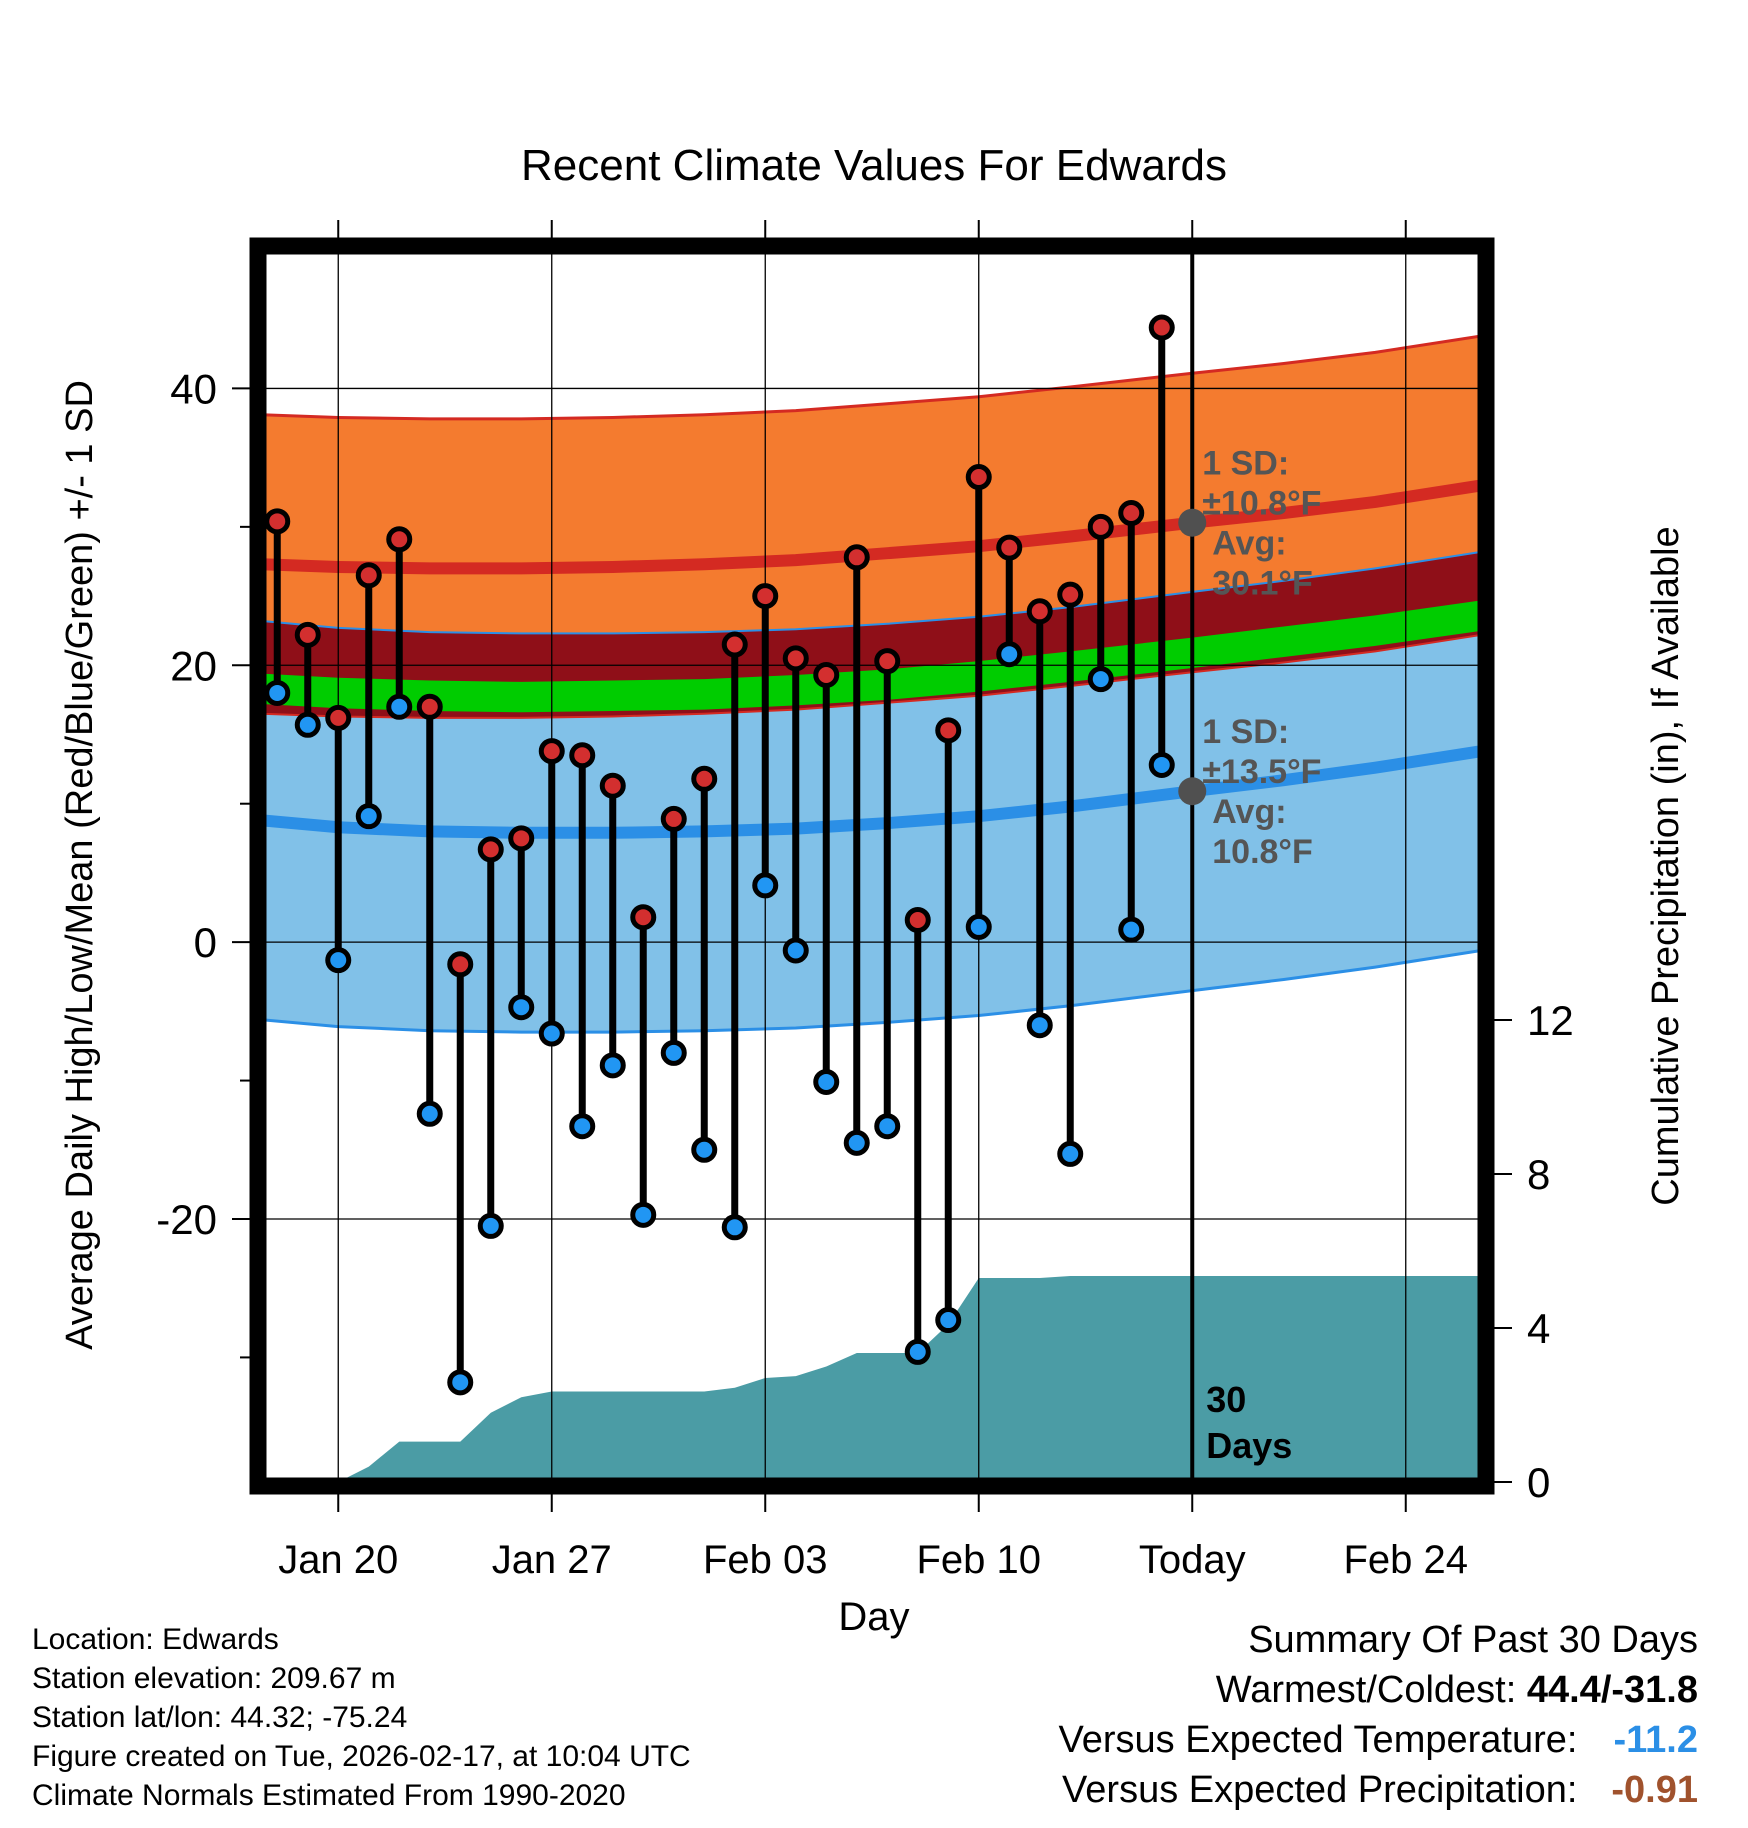  Describe the element at coordinates (193, 388) in the screenshot. I see `y-tick-label: 40` at that location.